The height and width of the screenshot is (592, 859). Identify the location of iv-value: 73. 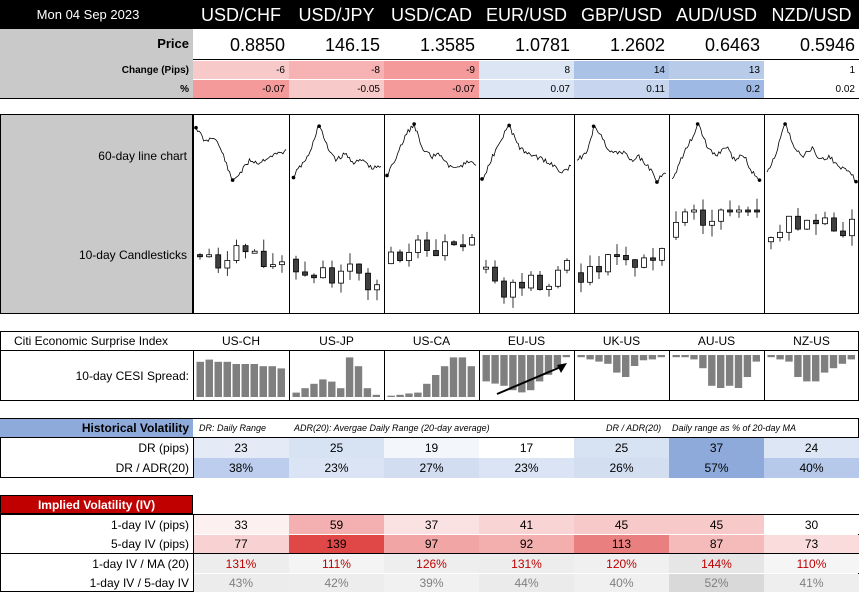
(811, 544).